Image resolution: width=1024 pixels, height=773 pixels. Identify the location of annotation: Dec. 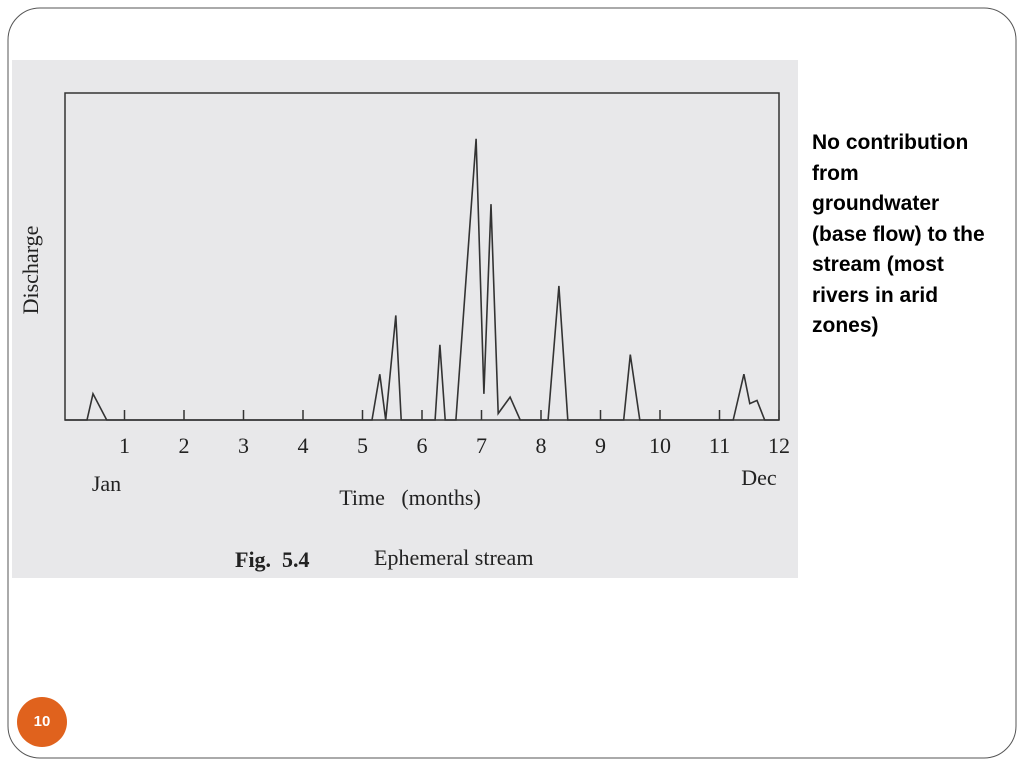
(759, 477).